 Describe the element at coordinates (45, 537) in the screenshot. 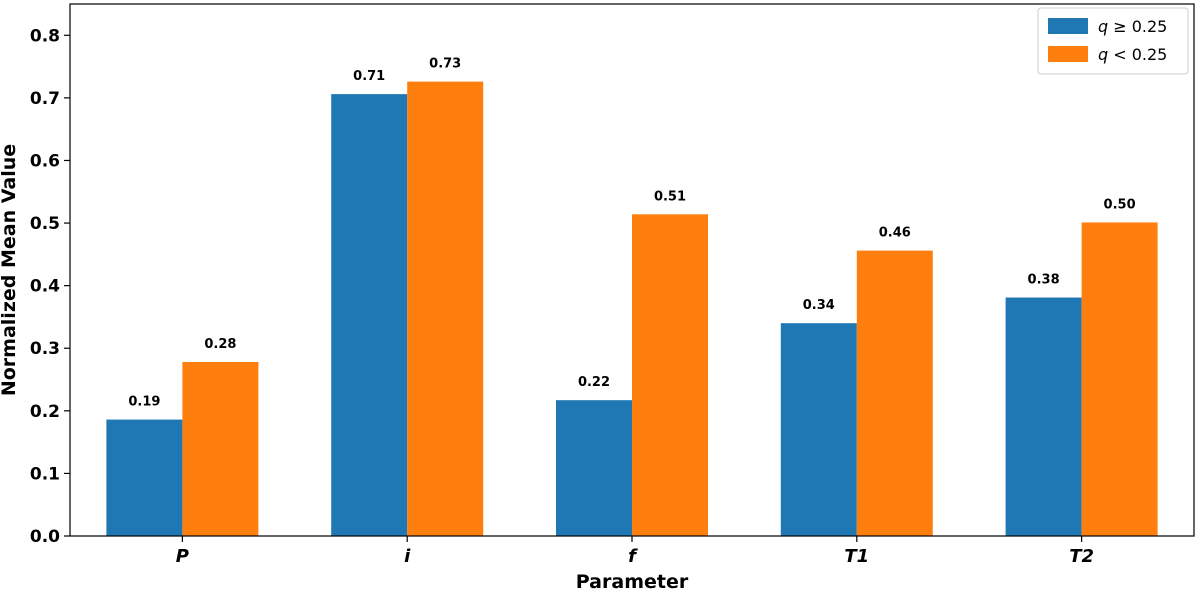

I see `y-tick-label: 0.0` at that location.